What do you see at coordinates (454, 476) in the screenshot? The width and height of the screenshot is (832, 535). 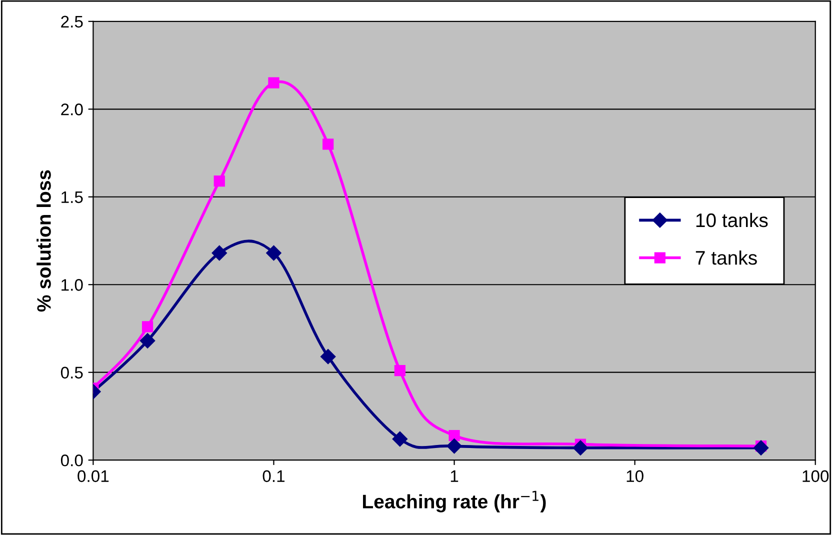 I see `x-tick-label: 1` at bounding box center [454, 476].